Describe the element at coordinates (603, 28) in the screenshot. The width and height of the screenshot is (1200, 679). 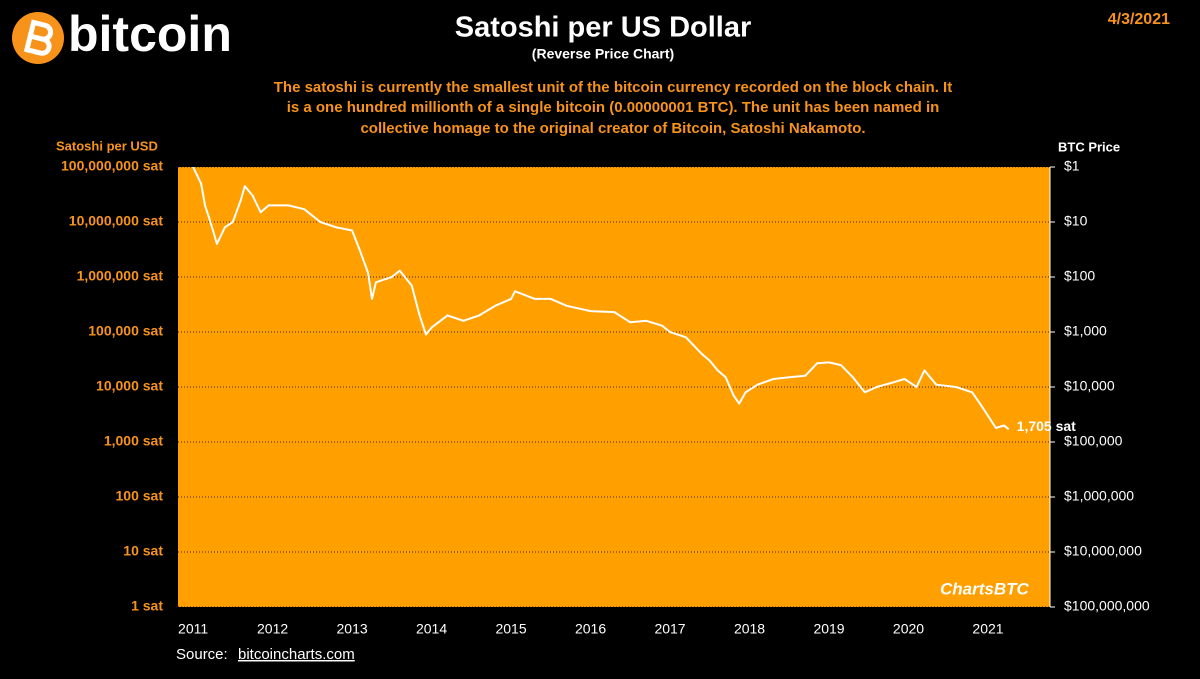
I see `chart-title: Satoshi per US Dollar` at that location.